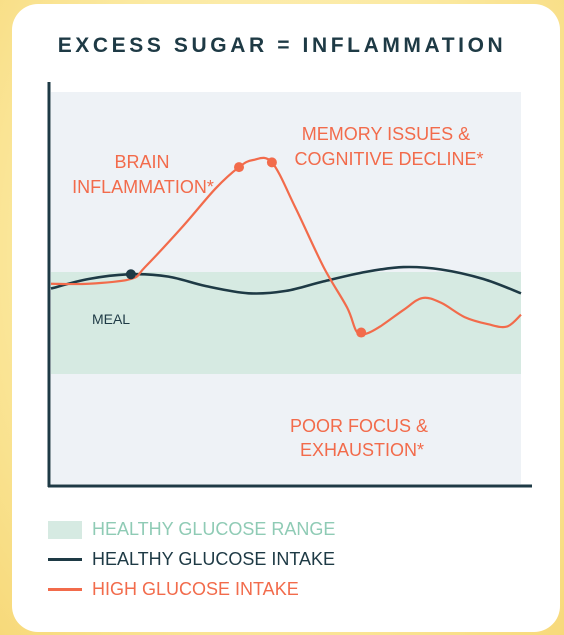 The height and width of the screenshot is (635, 564). Describe the element at coordinates (141, 162) in the screenshot. I see `annotation-label-brain: BRAIN` at that location.